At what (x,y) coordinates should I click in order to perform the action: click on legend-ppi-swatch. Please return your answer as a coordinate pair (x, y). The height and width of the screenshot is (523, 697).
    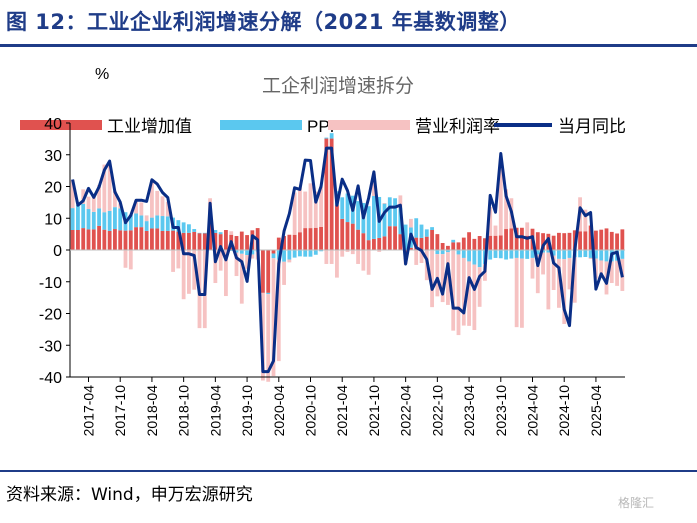
    Looking at the image, I should click on (261, 125).